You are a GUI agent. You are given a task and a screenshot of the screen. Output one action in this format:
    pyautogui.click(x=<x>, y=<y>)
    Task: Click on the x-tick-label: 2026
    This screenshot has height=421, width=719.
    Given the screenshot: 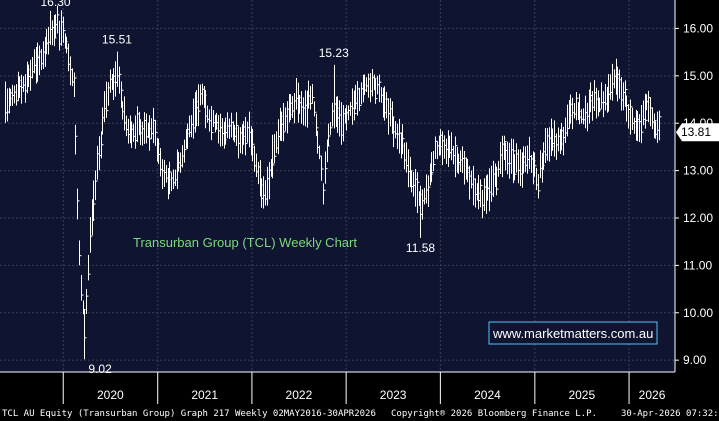 What is the action you would take?
    pyautogui.click(x=652, y=395)
    